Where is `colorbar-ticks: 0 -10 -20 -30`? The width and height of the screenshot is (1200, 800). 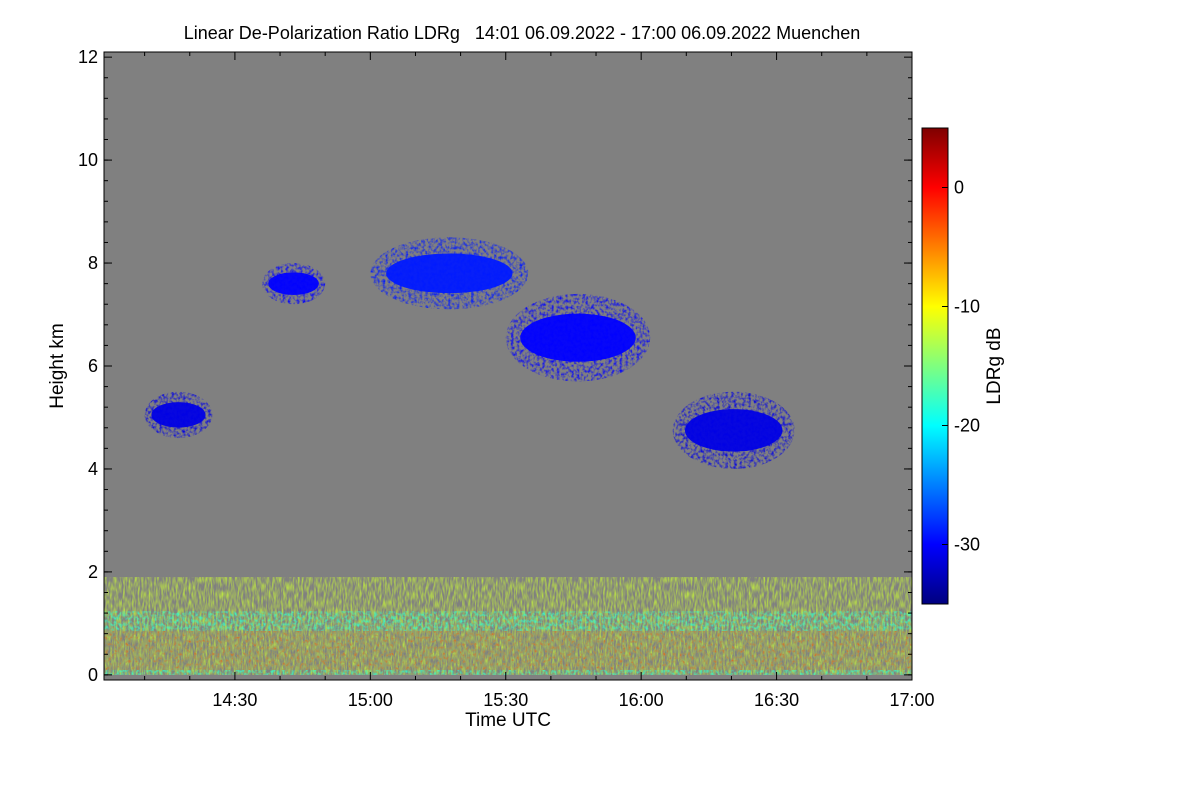
colorbar-ticks: 0 -10 -20 -30 is located at coordinates (961, 366).